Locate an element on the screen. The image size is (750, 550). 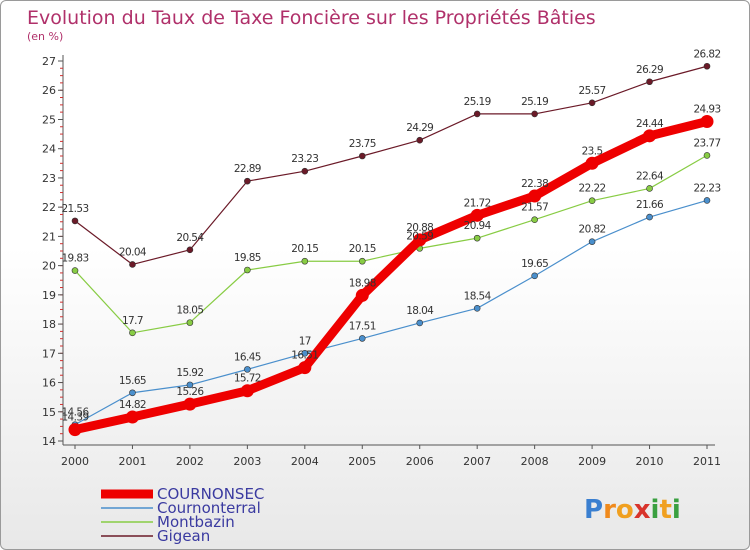
data-label: 15.92 is located at coordinates (189, 373).